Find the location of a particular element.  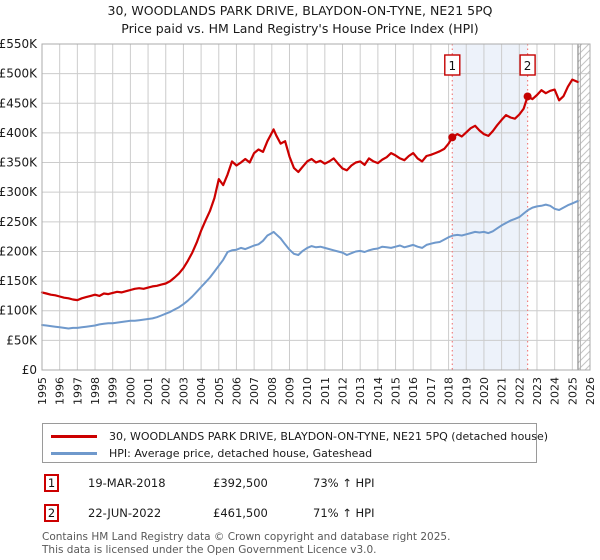

svg-text: 2022 is located at coordinates (519, 391).